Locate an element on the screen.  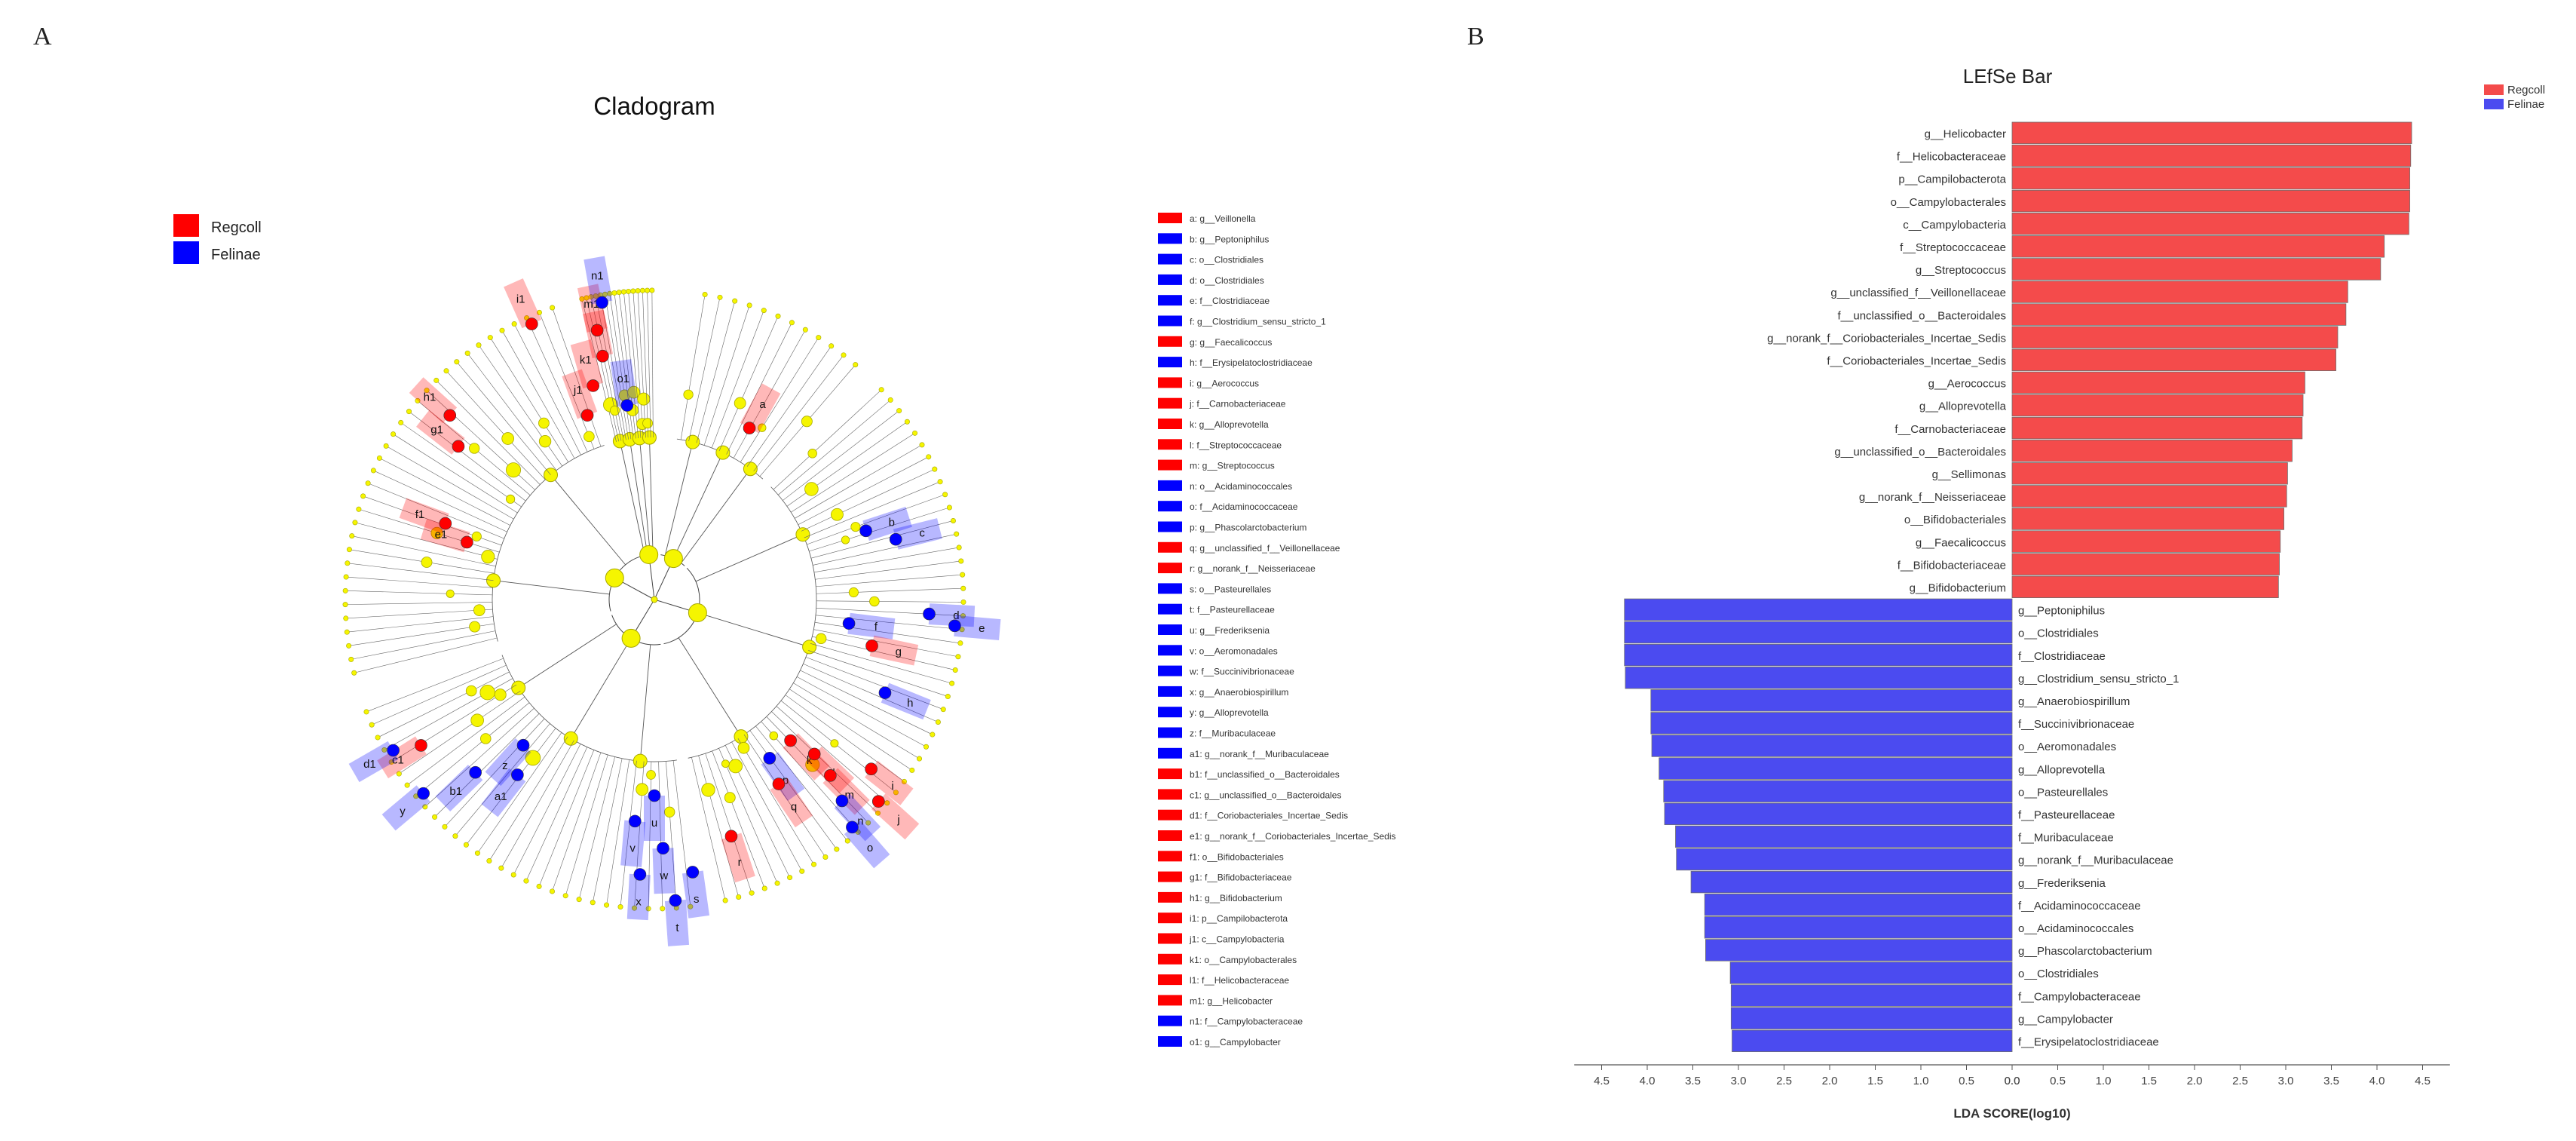
lefse-bar-label: g__norank_f__Neisseriaceae is located at coordinates (1932, 498).